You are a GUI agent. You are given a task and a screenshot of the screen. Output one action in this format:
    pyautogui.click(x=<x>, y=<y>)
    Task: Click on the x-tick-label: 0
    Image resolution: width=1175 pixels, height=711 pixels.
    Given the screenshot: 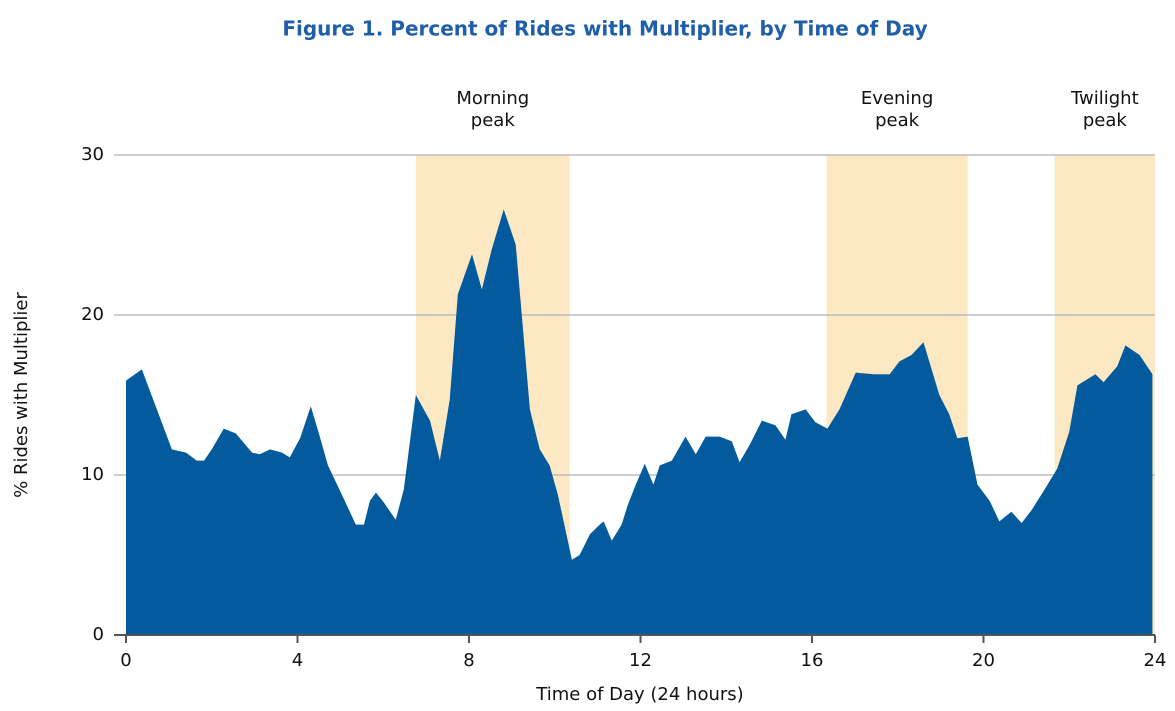 What is the action you would take?
    pyautogui.click(x=125, y=660)
    